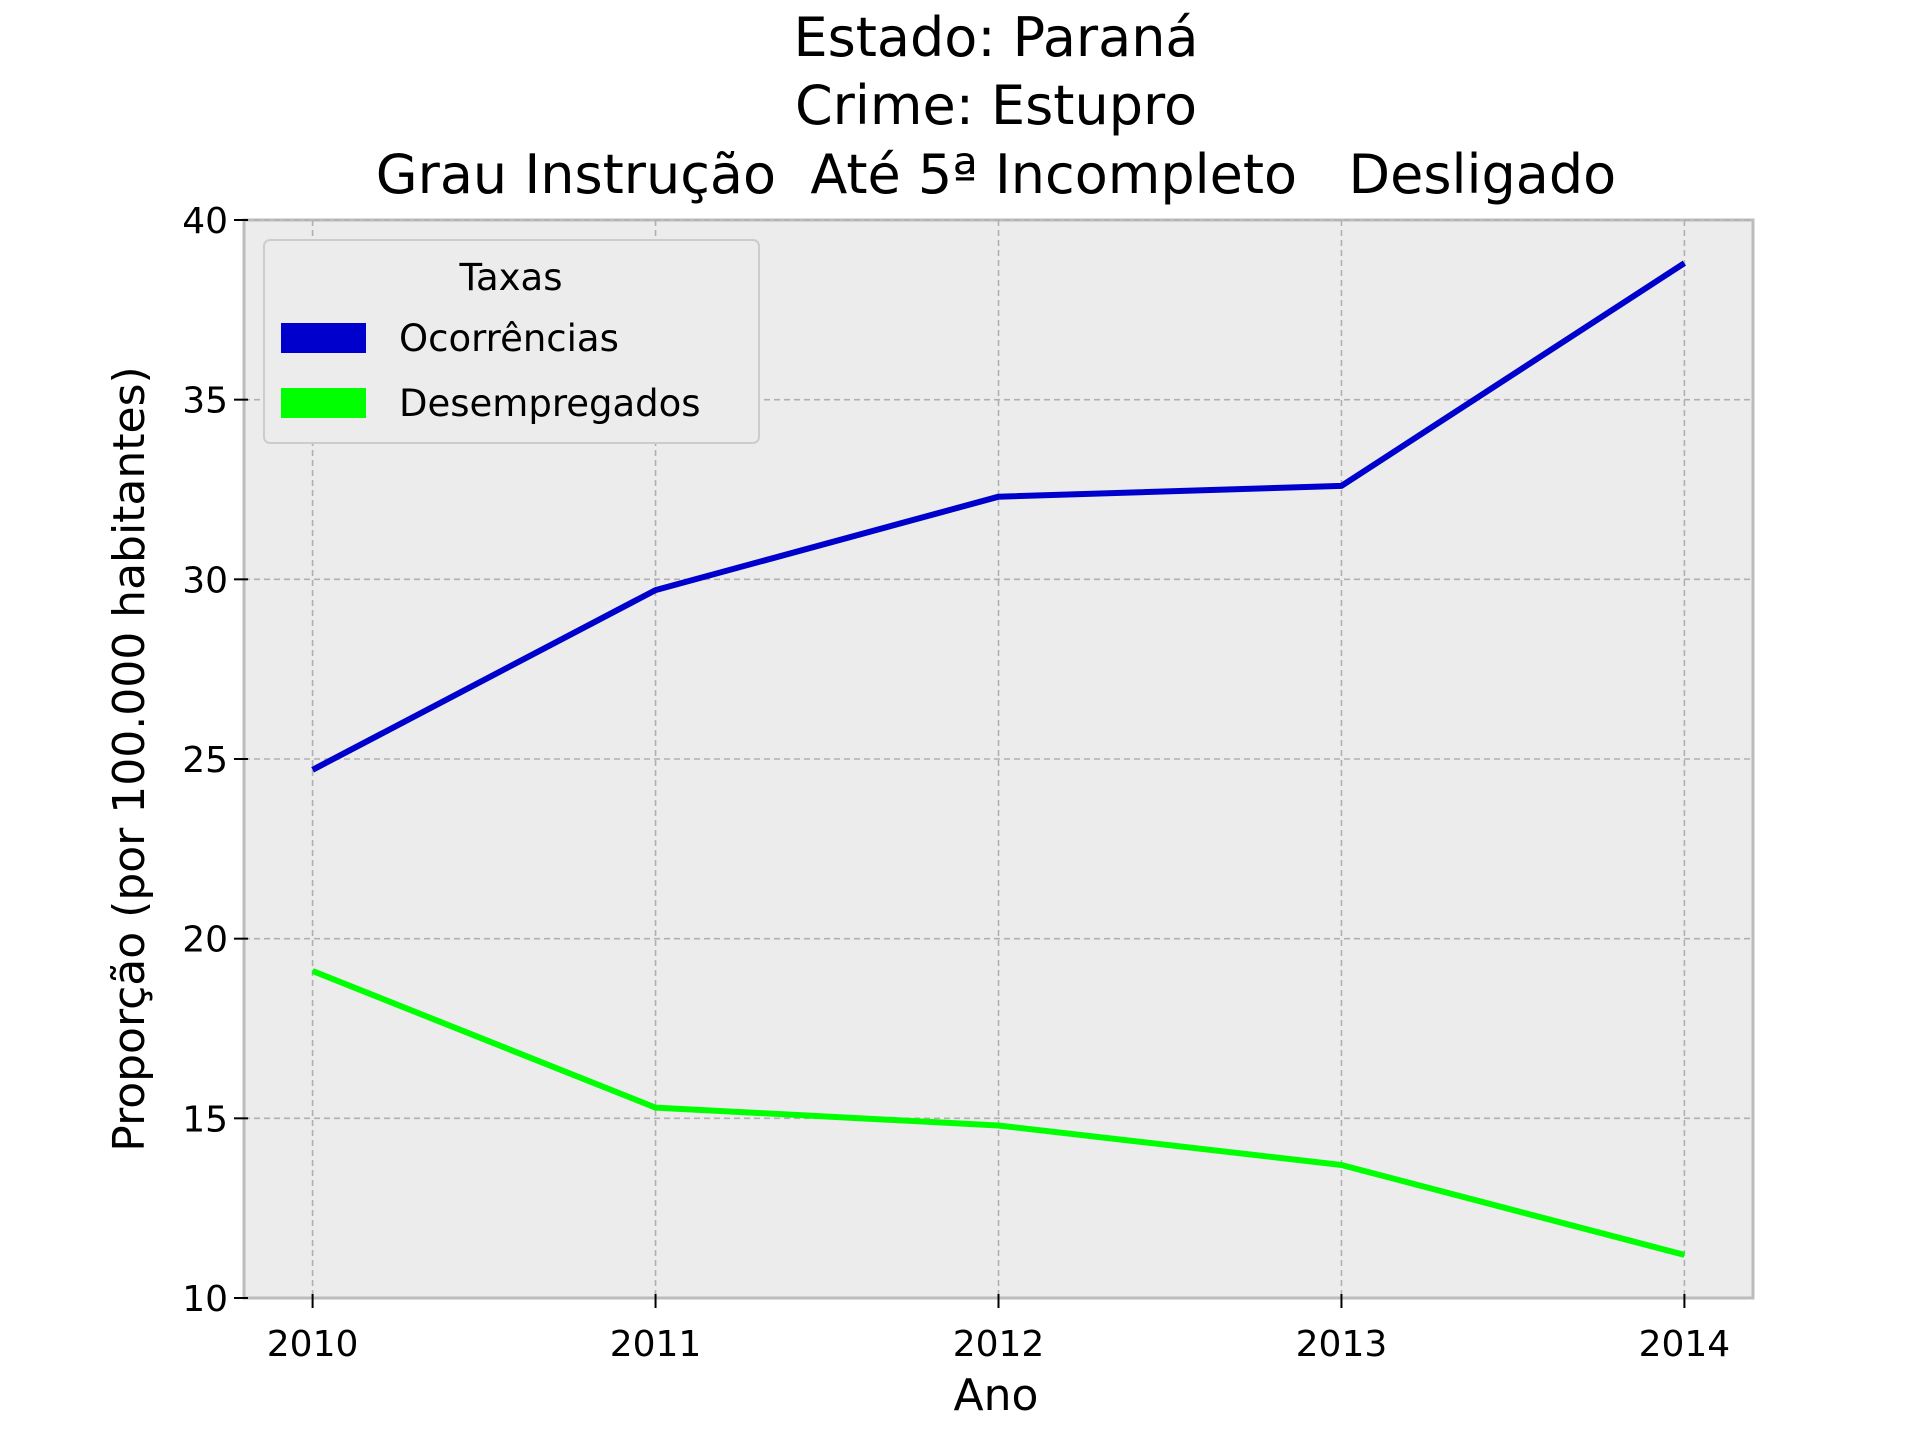  Describe the element at coordinates (205, 940) in the screenshot. I see `y-tick-label: 20` at that location.